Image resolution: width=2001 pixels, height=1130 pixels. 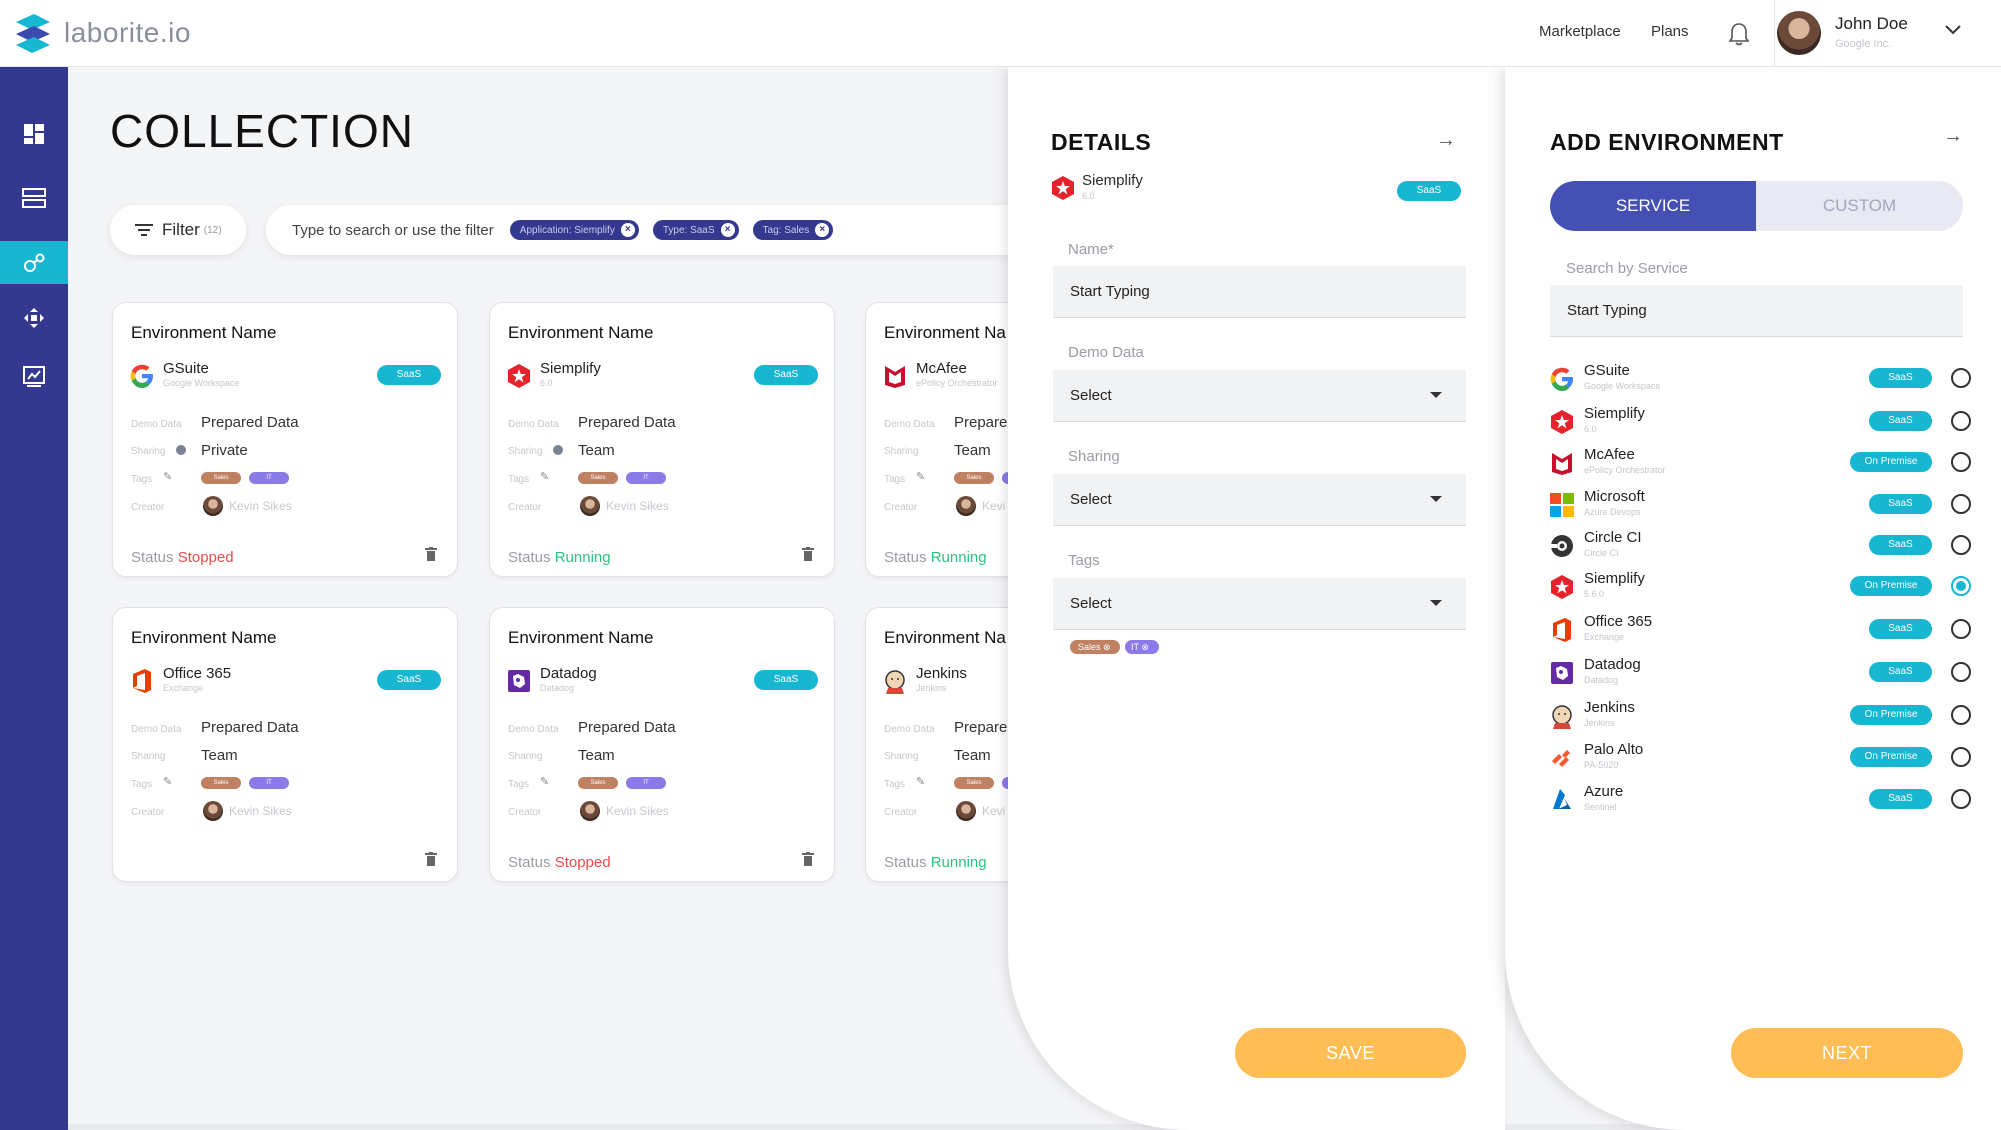 I want to click on creator-name: Kevin Sikes, so click(x=637, y=811).